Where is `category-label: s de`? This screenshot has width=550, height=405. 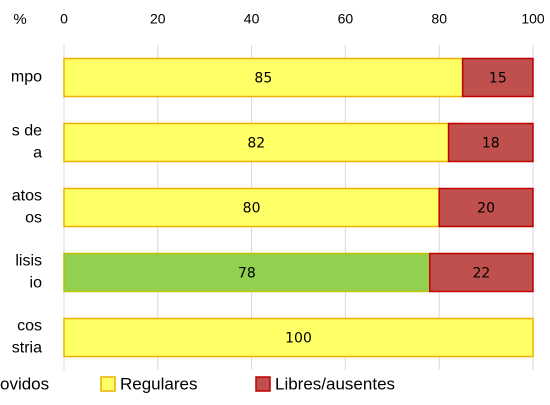
category-label: s de is located at coordinates (27, 131).